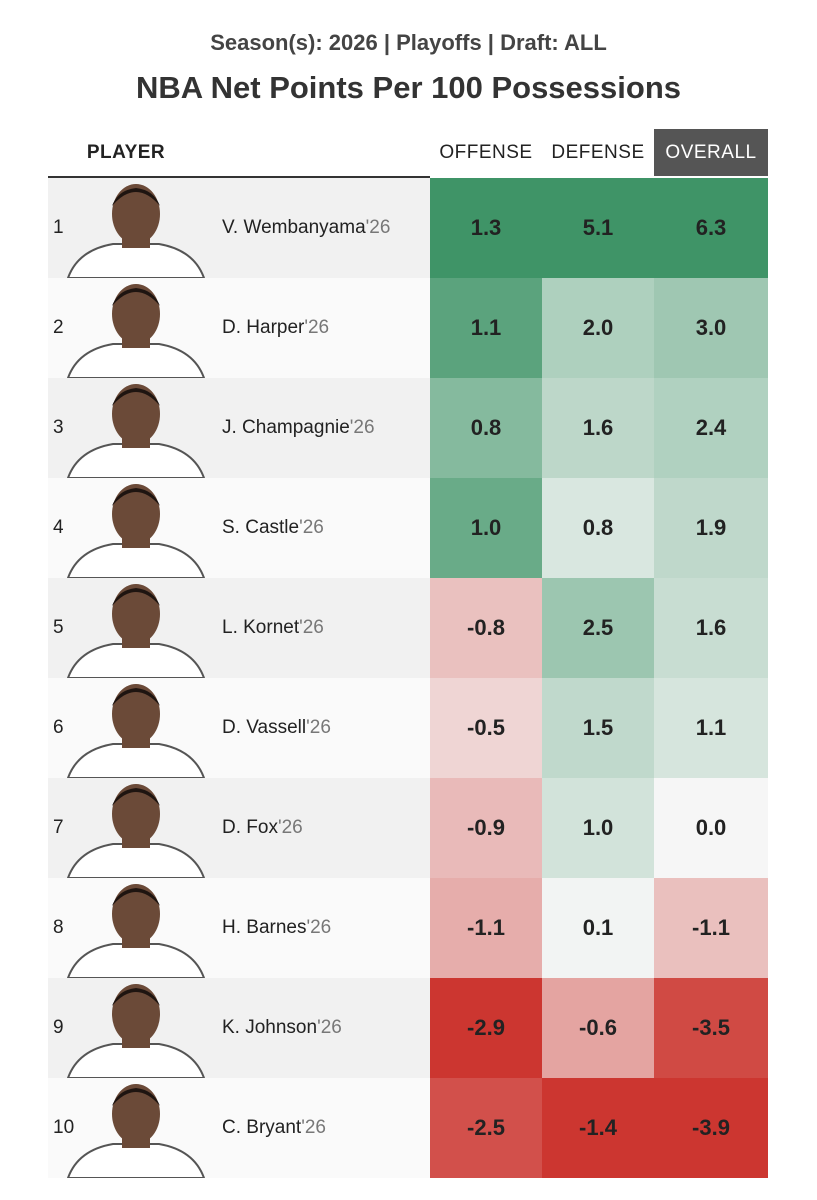 The height and width of the screenshot is (1200, 817). What do you see at coordinates (711, 728) in the screenshot?
I see `overall-value: 1.1` at bounding box center [711, 728].